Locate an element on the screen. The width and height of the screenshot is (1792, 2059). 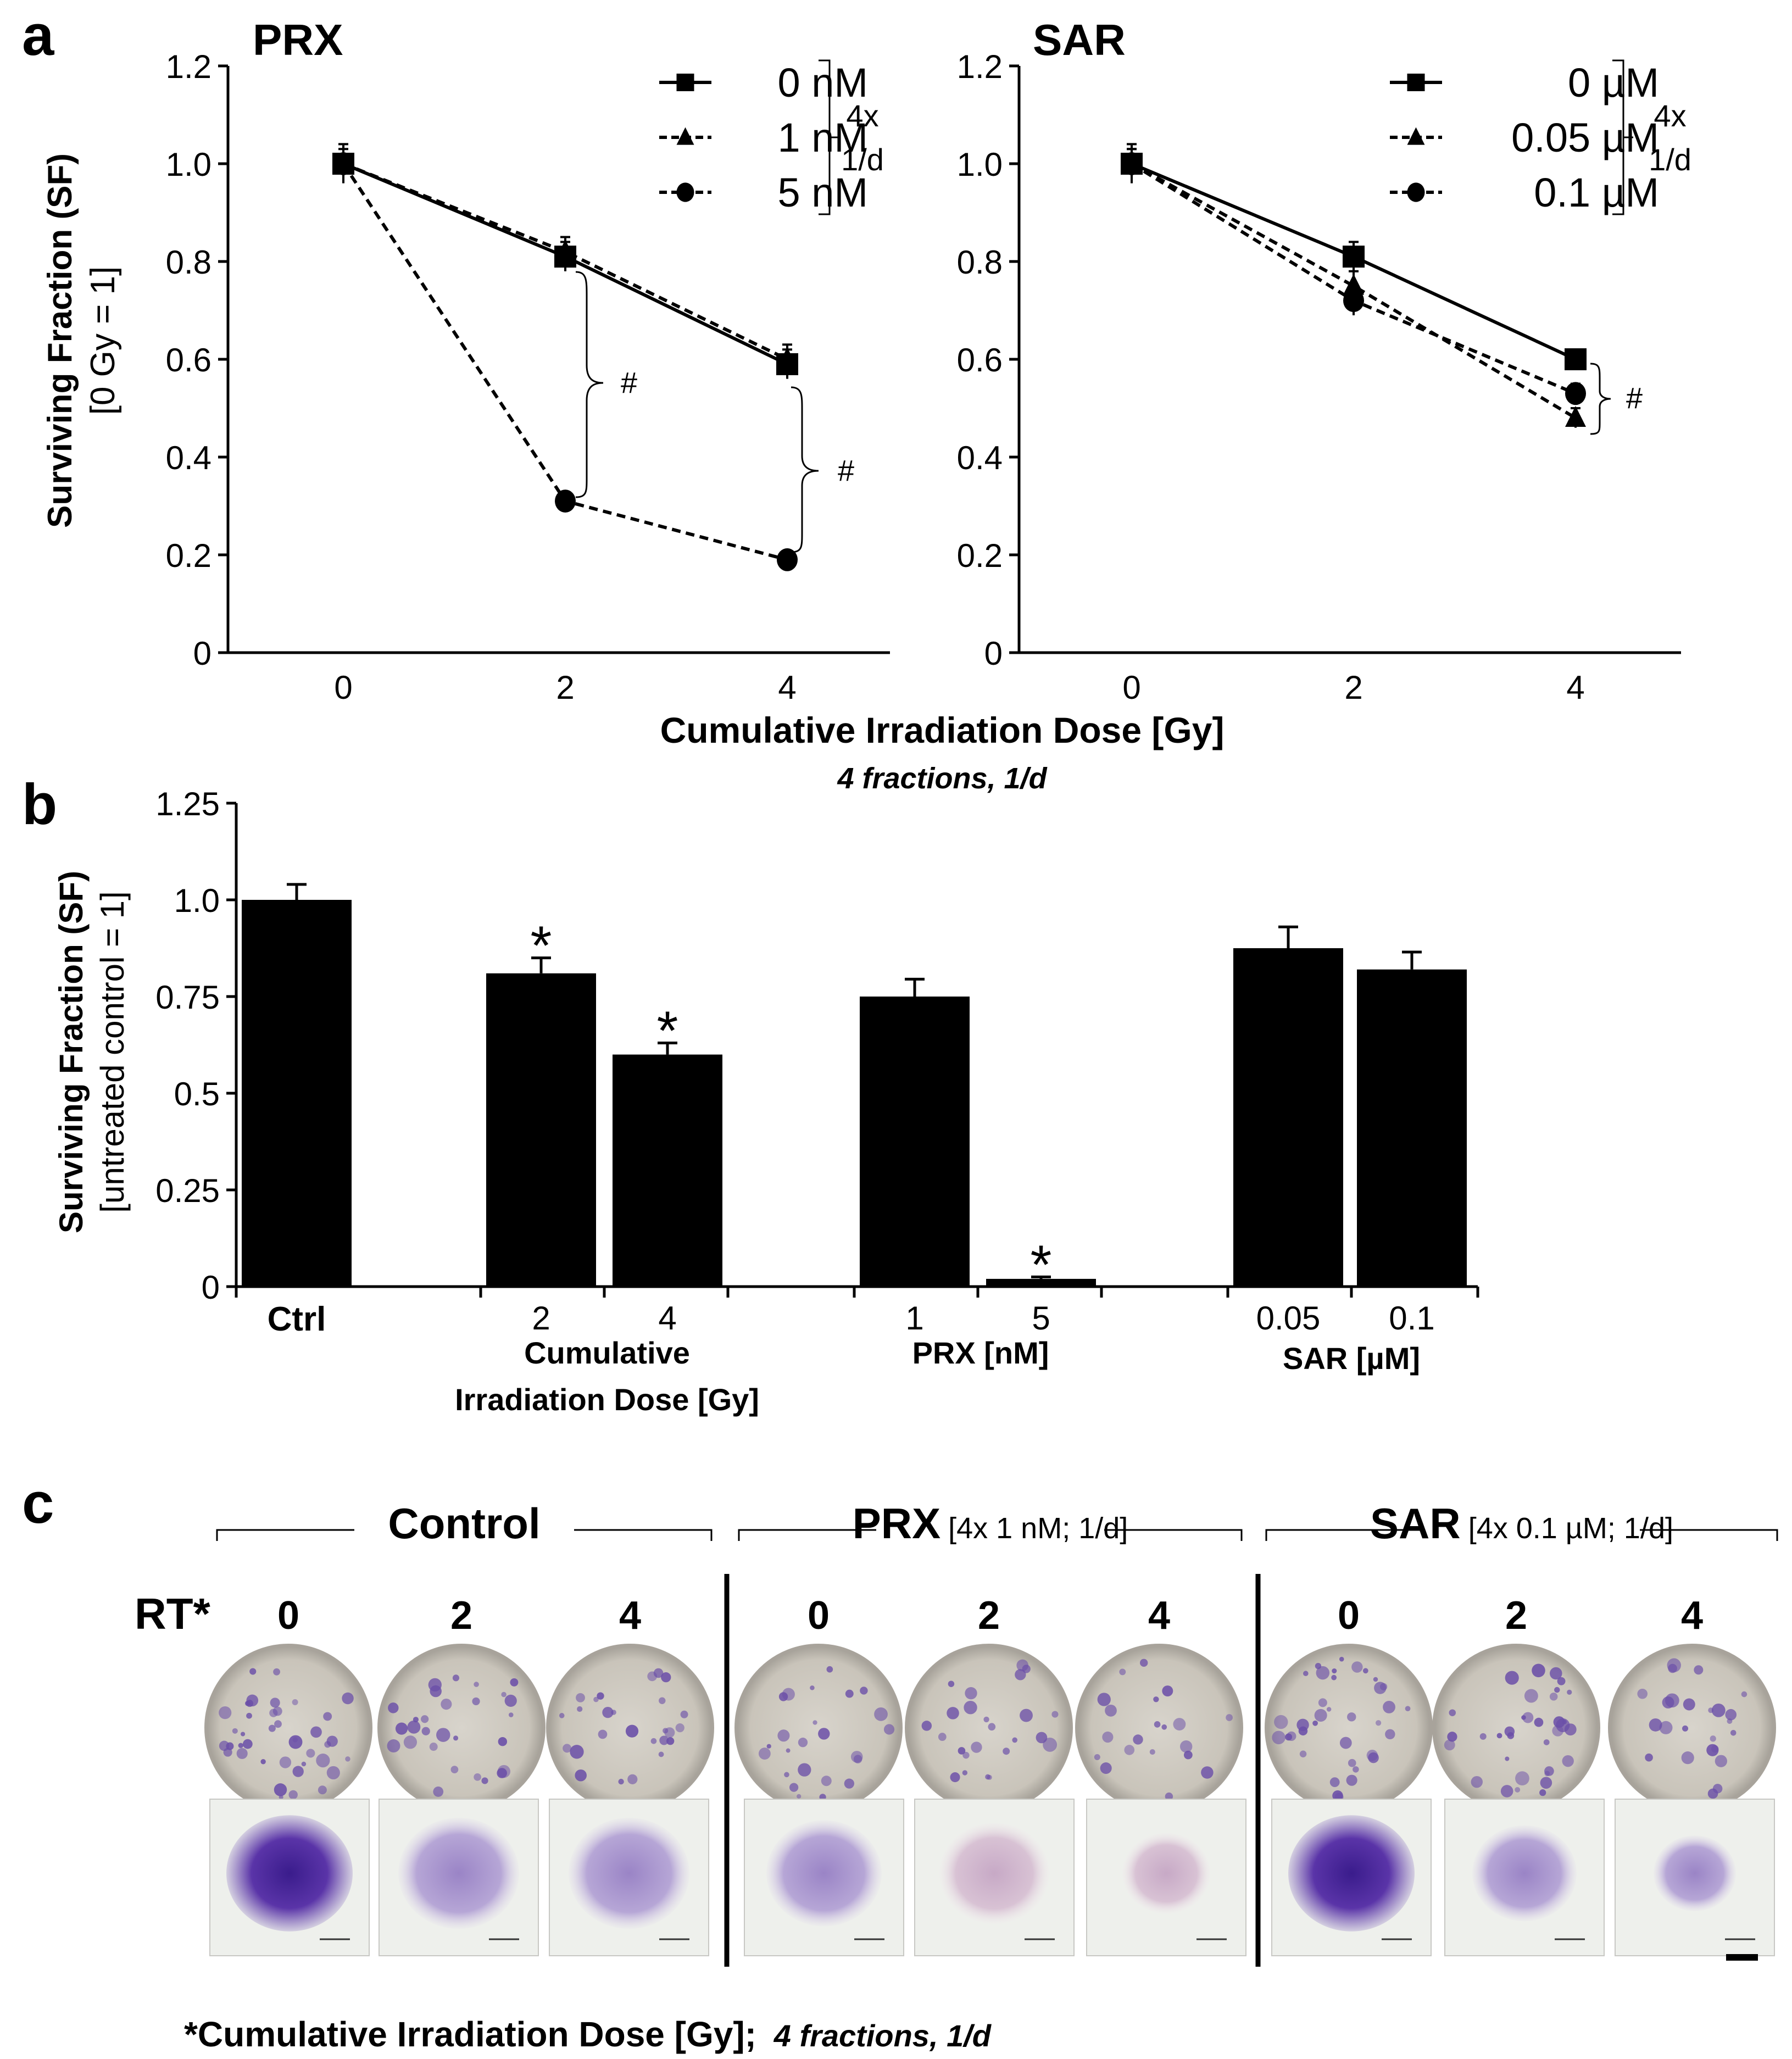
prx-hash-4gy: # is located at coordinates (846, 470).